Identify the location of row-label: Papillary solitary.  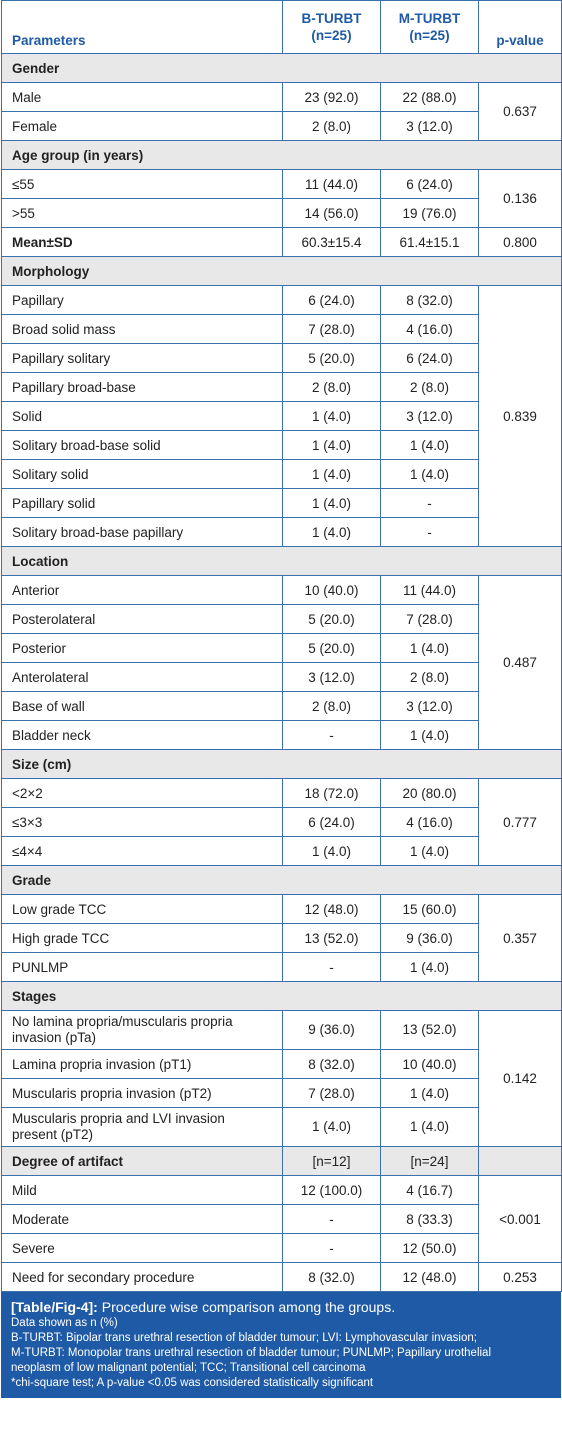
(142, 358).